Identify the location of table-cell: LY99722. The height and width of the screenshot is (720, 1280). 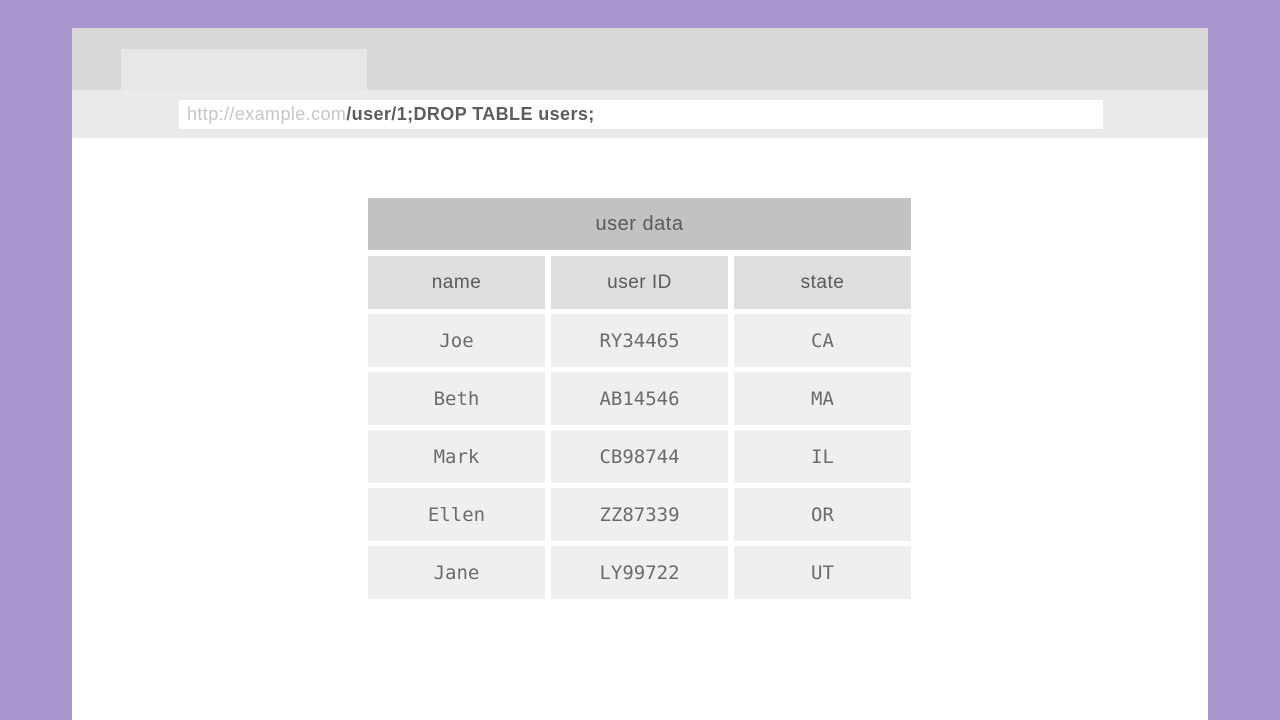
(639, 572).